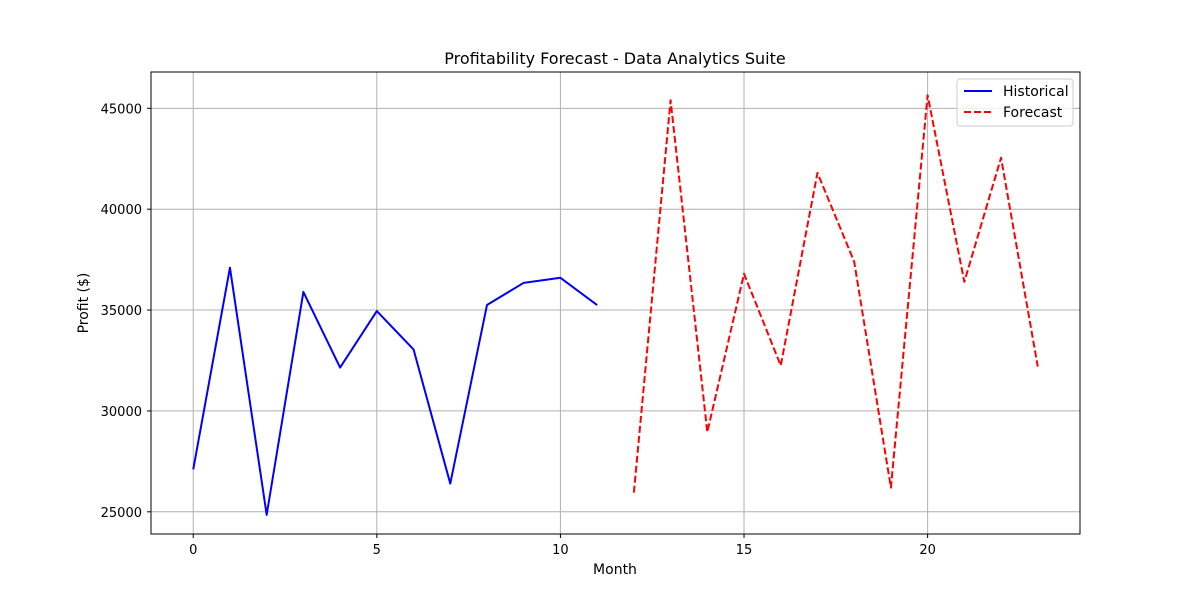 The image size is (1200, 600). I want to click on y-axis-label: Profit ($), so click(84, 303).